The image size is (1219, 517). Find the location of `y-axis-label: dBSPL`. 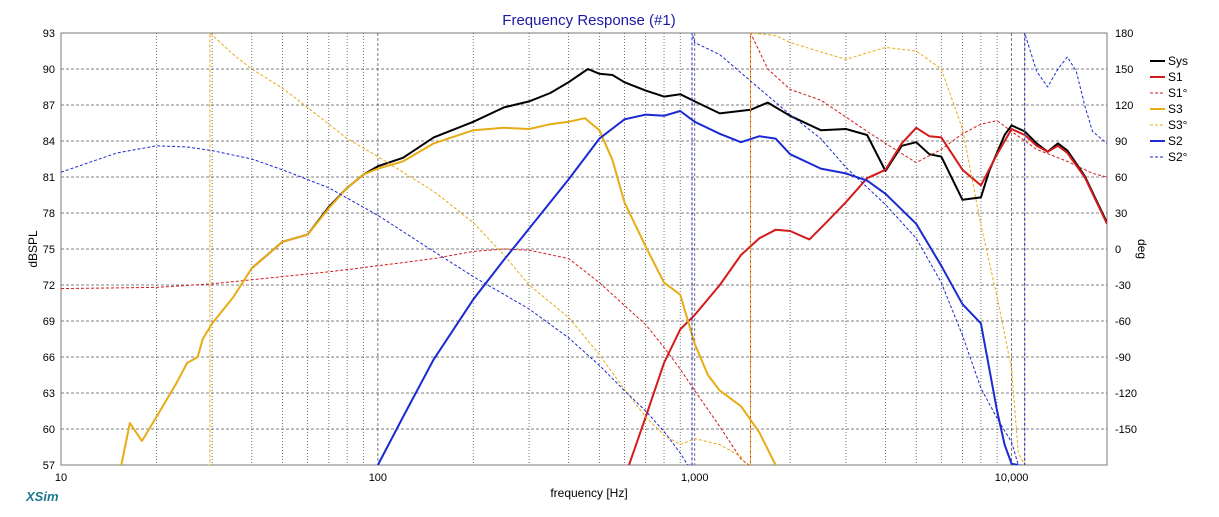

y-axis-label: dBSPL is located at coordinates (33, 249).